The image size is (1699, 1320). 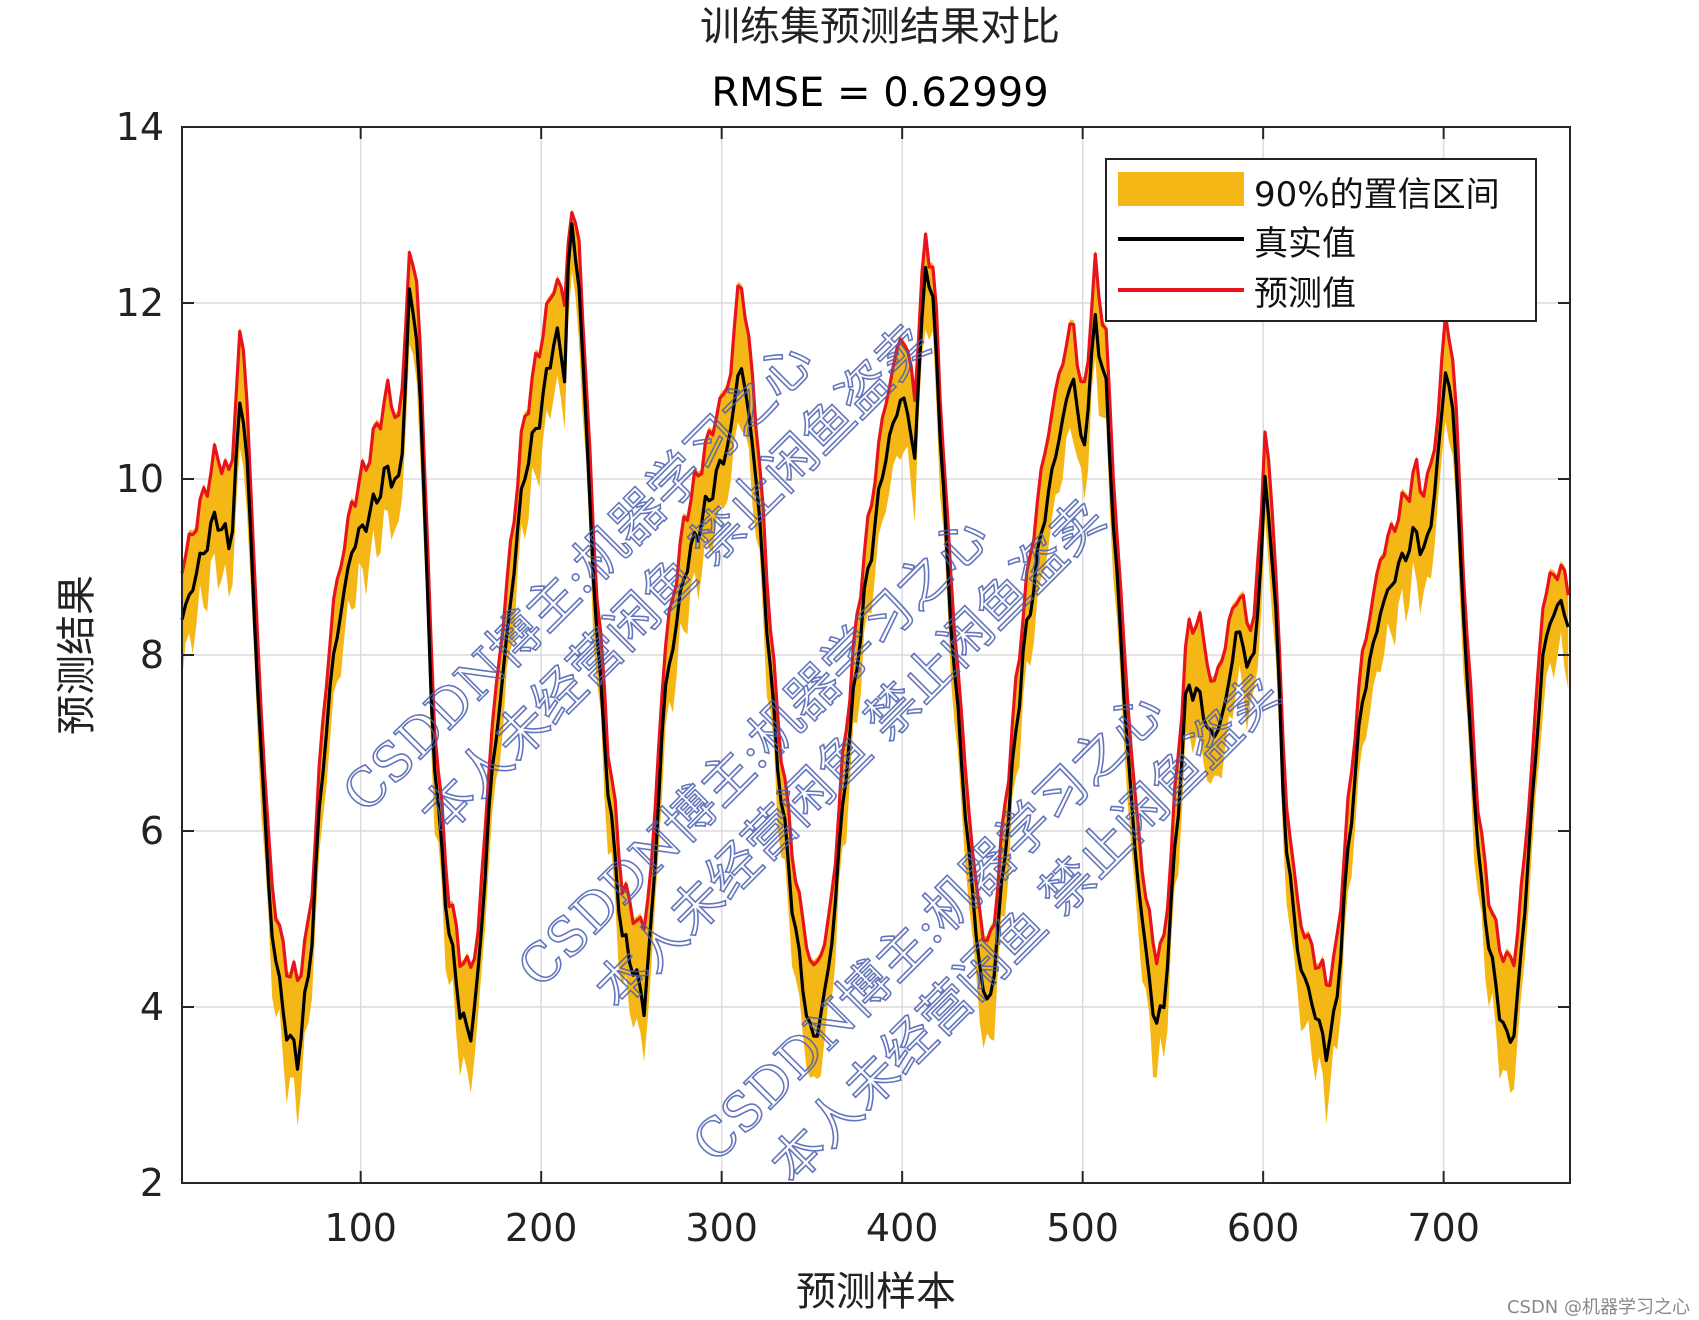 I want to click on x-tick-label: 200, so click(x=541, y=1228).